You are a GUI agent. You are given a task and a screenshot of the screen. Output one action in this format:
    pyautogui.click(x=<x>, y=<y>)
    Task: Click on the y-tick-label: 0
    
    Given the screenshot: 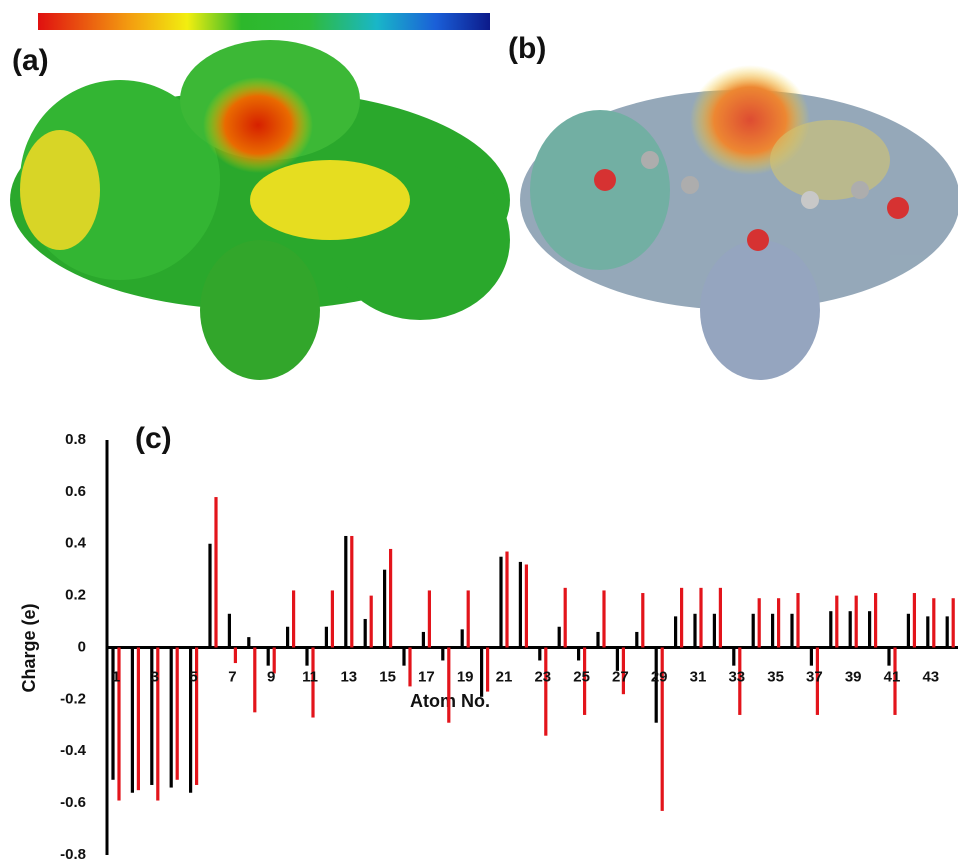 What is the action you would take?
    pyautogui.click(x=82, y=646)
    